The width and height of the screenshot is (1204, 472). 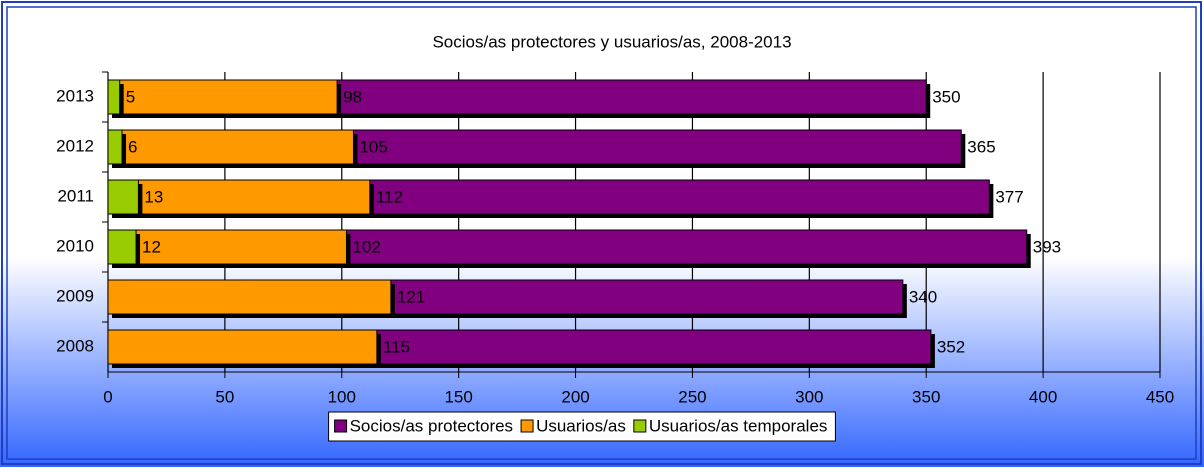 I want to click on data-label: 12, so click(x=151, y=246).